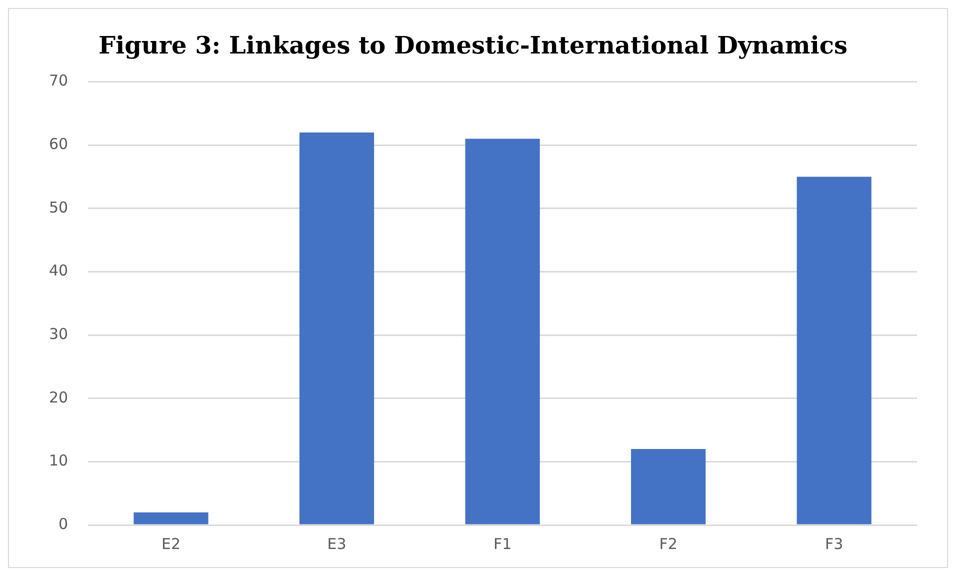 This screenshot has width=958, height=579. I want to click on y-tick-label: 20, so click(58, 397).